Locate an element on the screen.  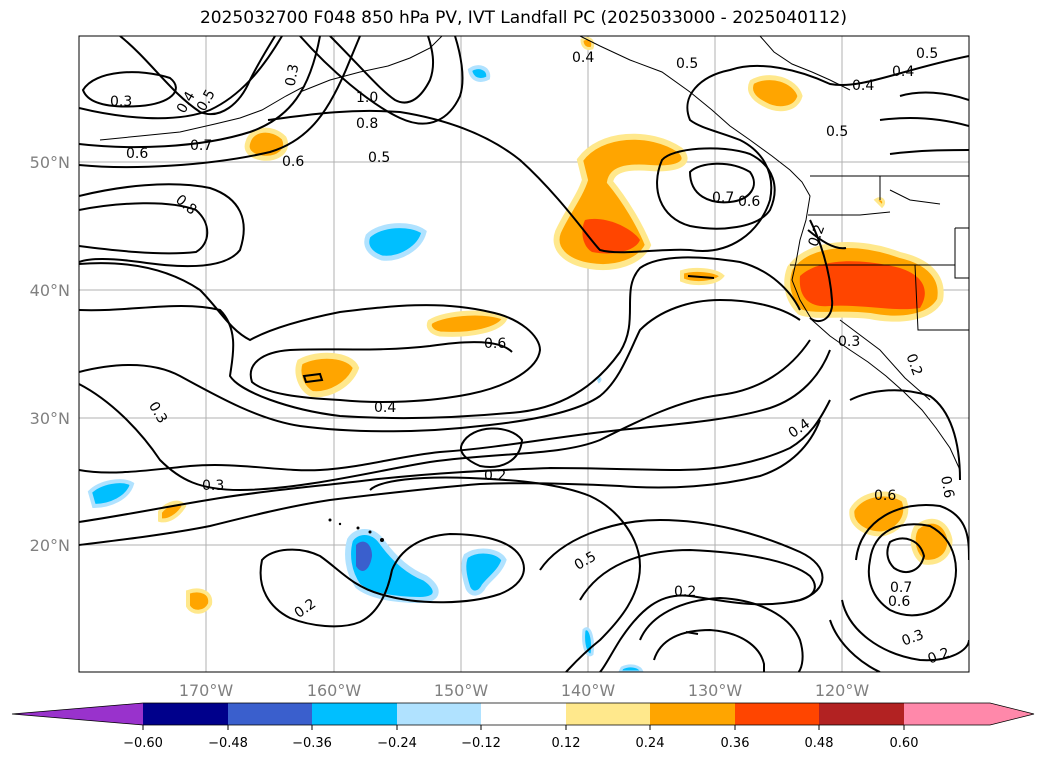
longitude-labels: 170°W 160°W 150°W 140°W 130°W 120°W is located at coordinates (524, 690).